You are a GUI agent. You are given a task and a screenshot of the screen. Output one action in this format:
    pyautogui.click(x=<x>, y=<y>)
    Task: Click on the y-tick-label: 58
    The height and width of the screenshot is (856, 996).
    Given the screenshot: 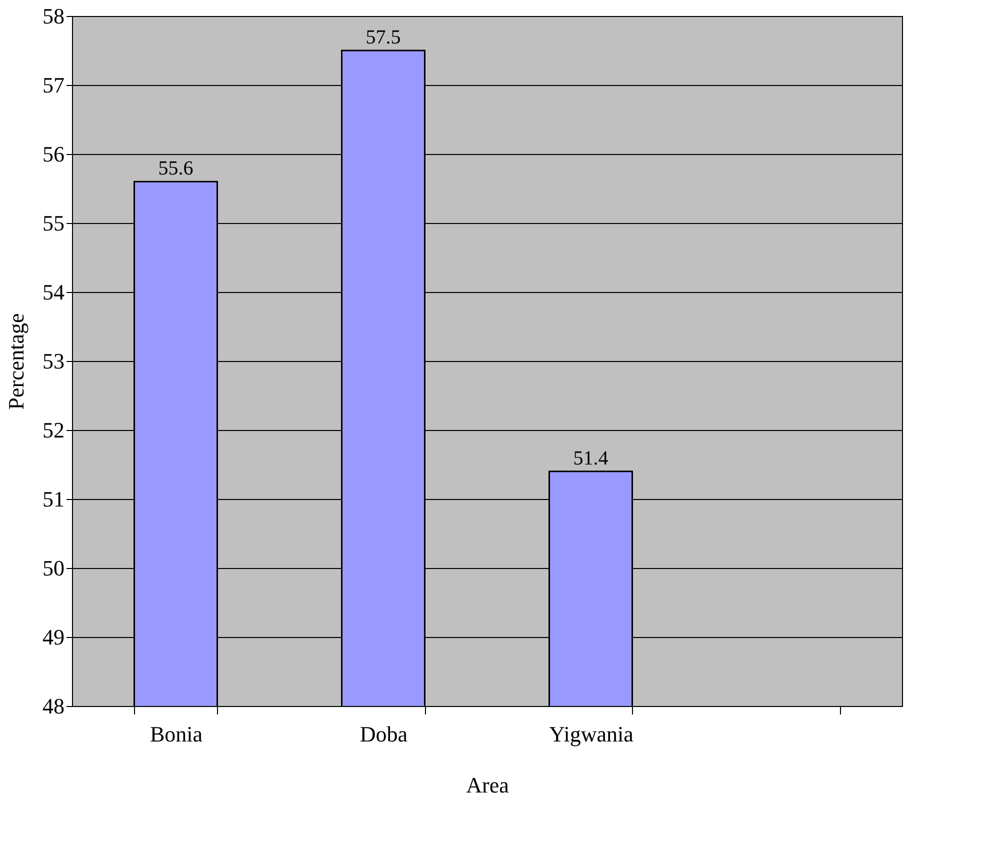 What is the action you would take?
    pyautogui.click(x=53, y=16)
    